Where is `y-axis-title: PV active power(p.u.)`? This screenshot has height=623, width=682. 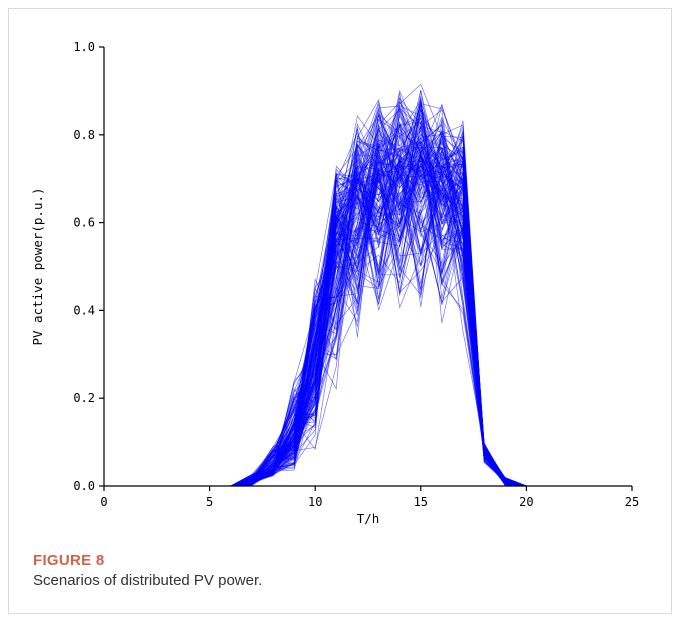
y-axis-title: PV active power(p.u.) is located at coordinates (37, 266).